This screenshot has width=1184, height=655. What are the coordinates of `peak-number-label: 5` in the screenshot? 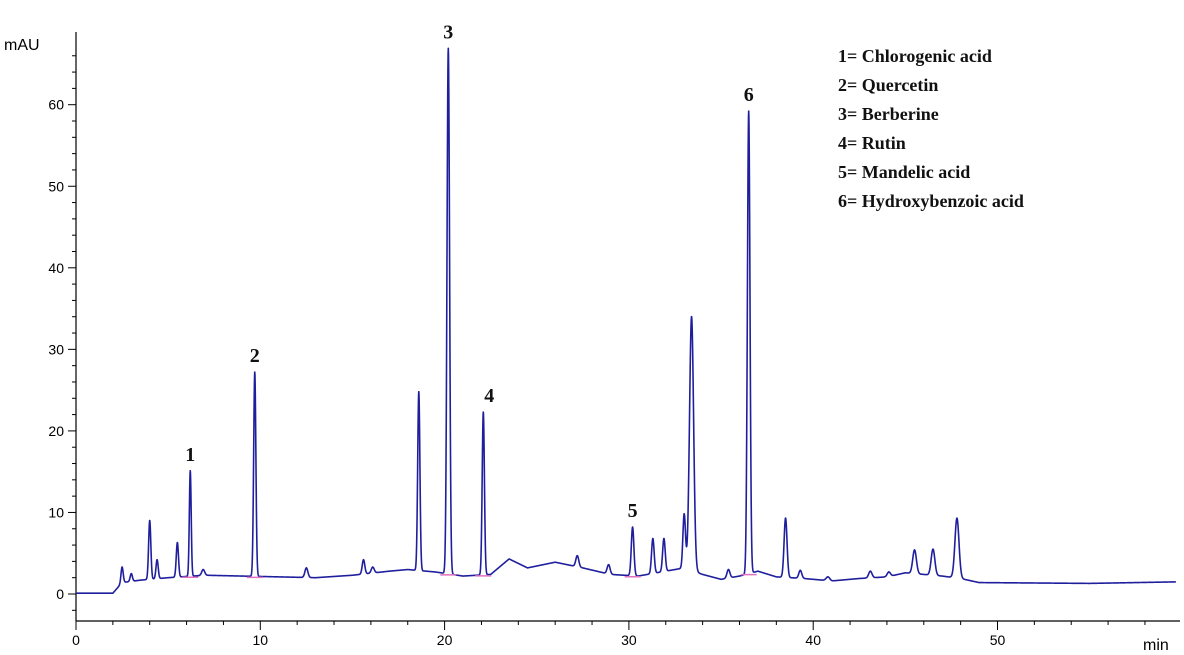 It's located at (633, 511).